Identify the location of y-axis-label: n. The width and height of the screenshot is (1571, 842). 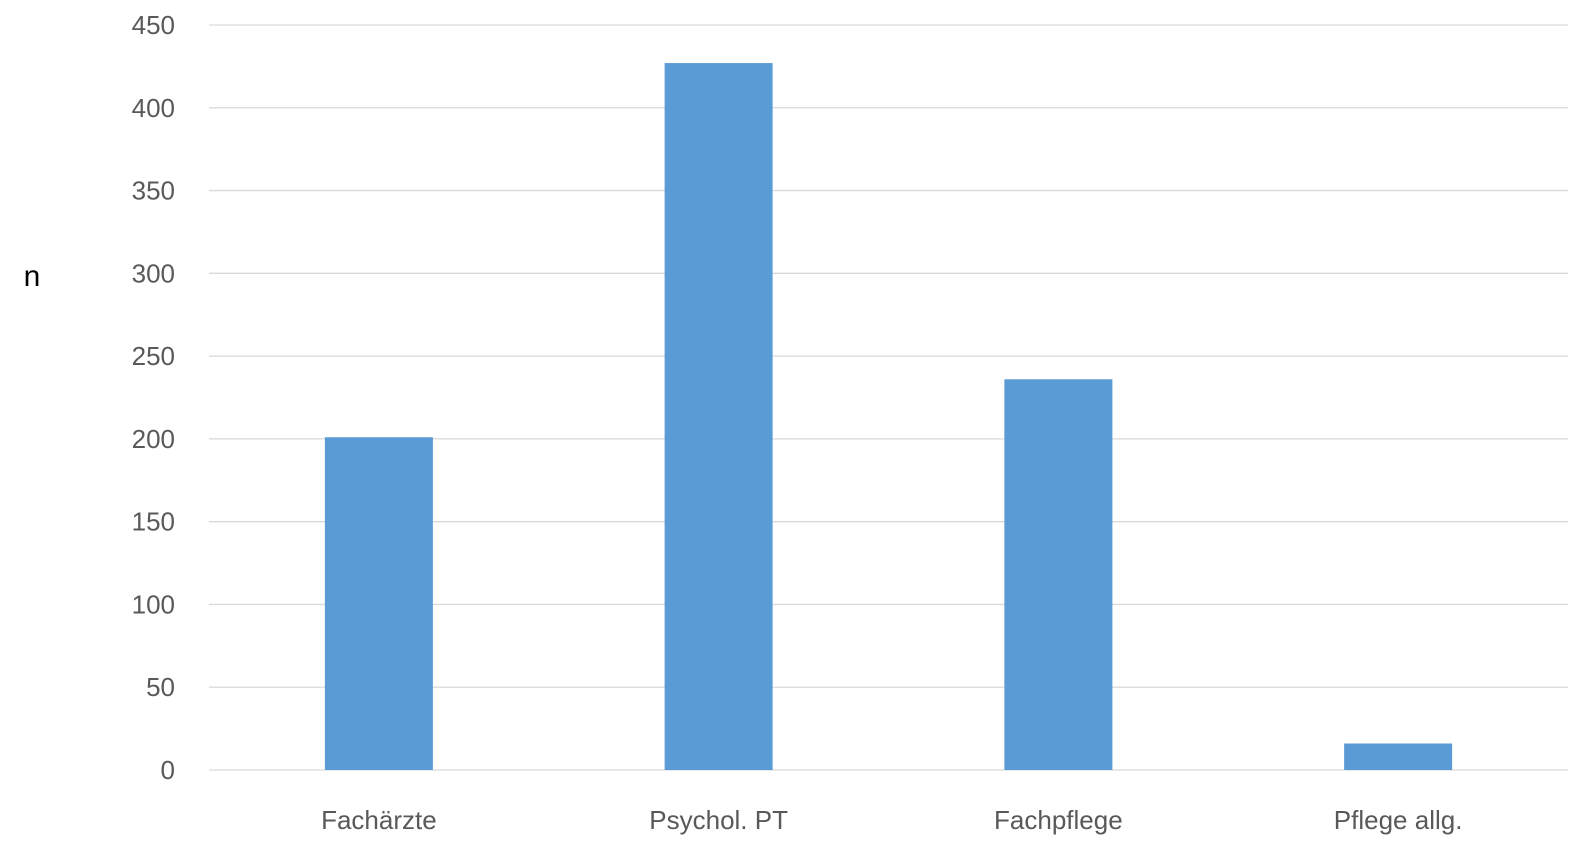
(32, 276).